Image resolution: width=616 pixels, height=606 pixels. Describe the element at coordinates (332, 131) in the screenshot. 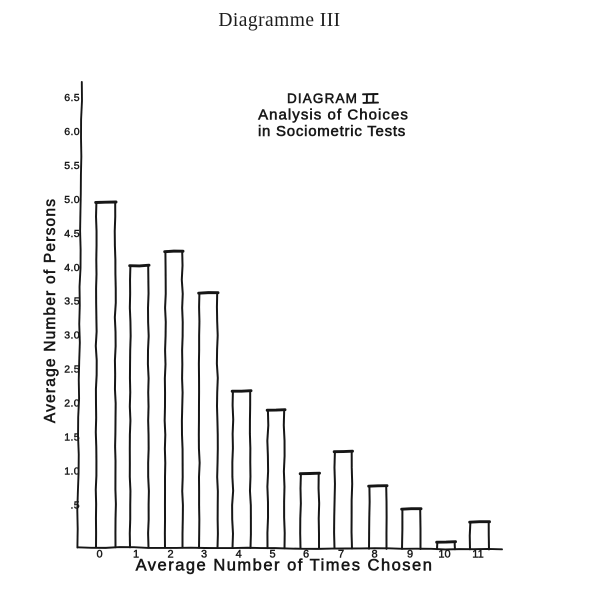

I see `svg-text: in Sociometric Tests` at that location.